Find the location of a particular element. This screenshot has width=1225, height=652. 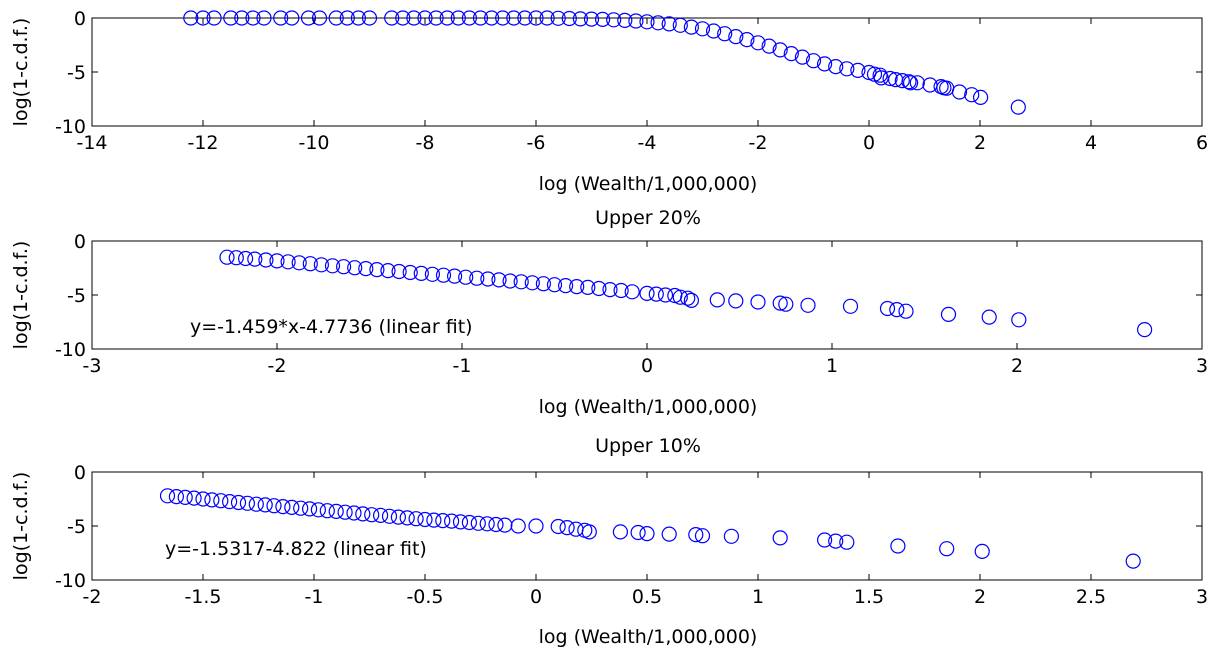

x-tick-label: 1.5 is located at coordinates (869, 597).